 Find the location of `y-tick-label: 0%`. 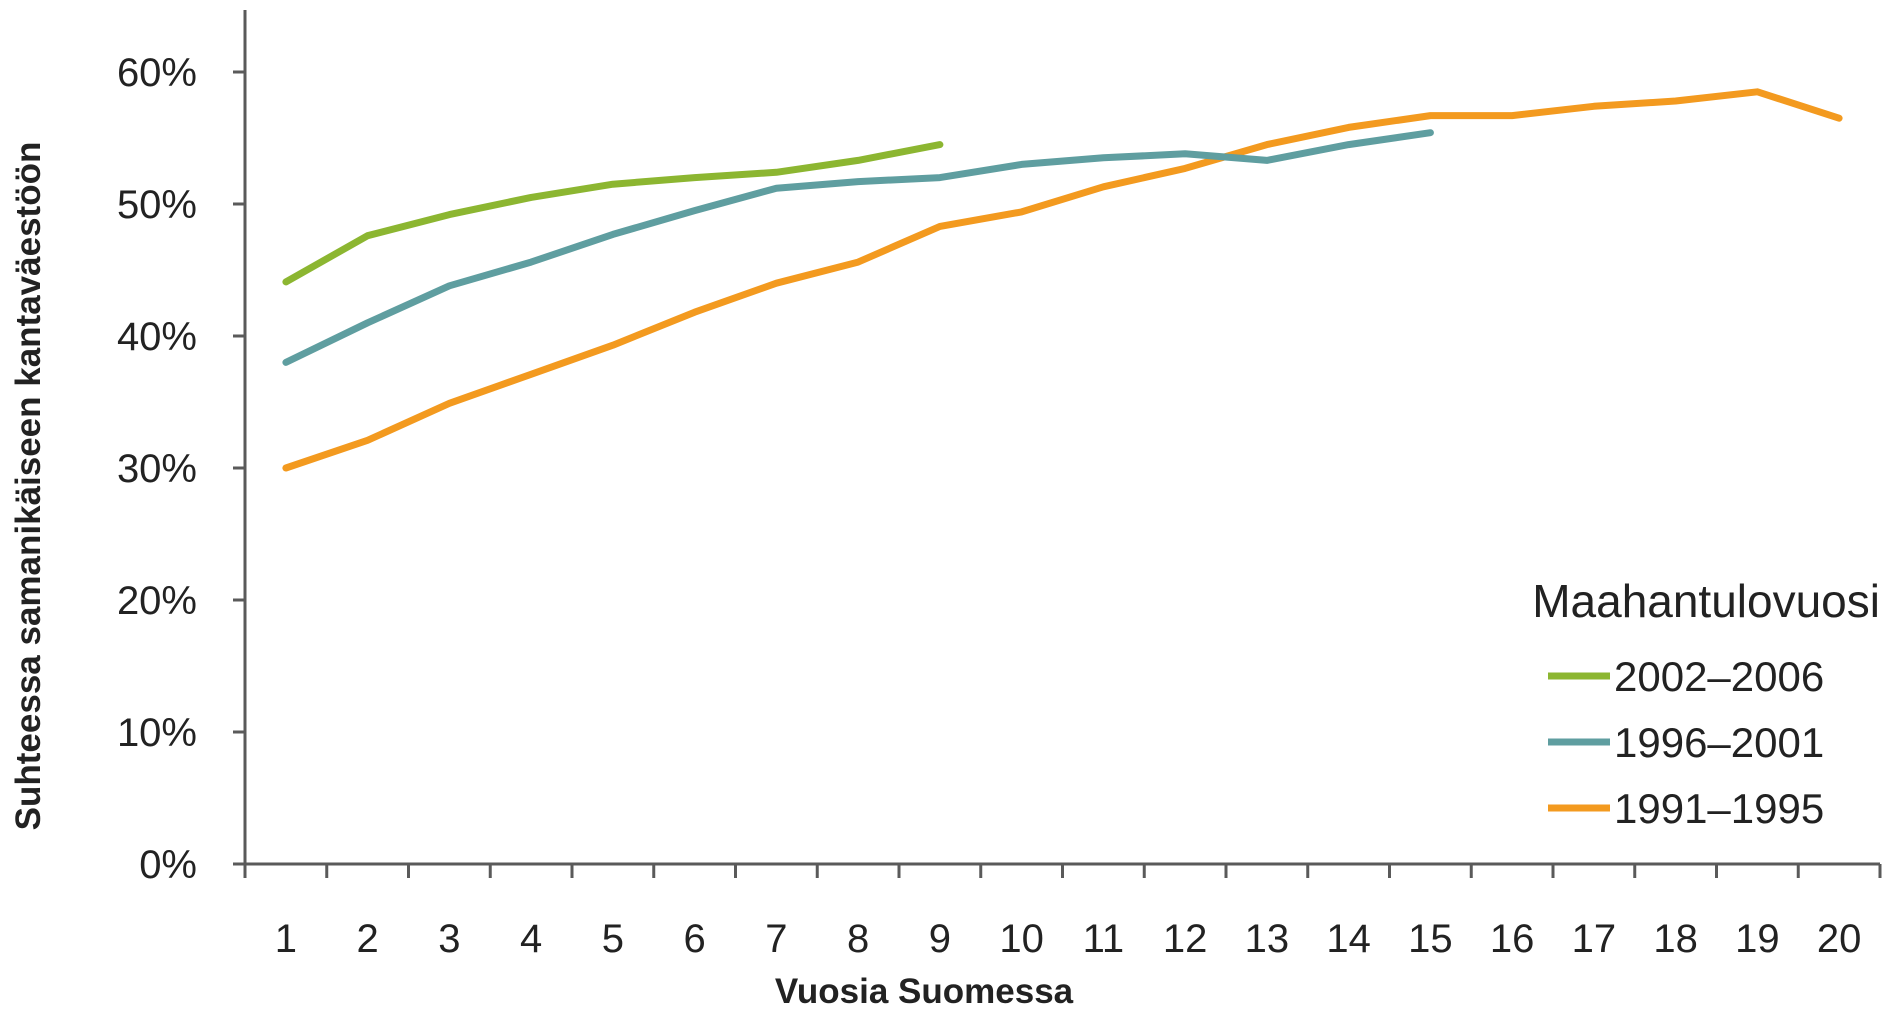

y-tick-label: 0% is located at coordinates (168, 865).